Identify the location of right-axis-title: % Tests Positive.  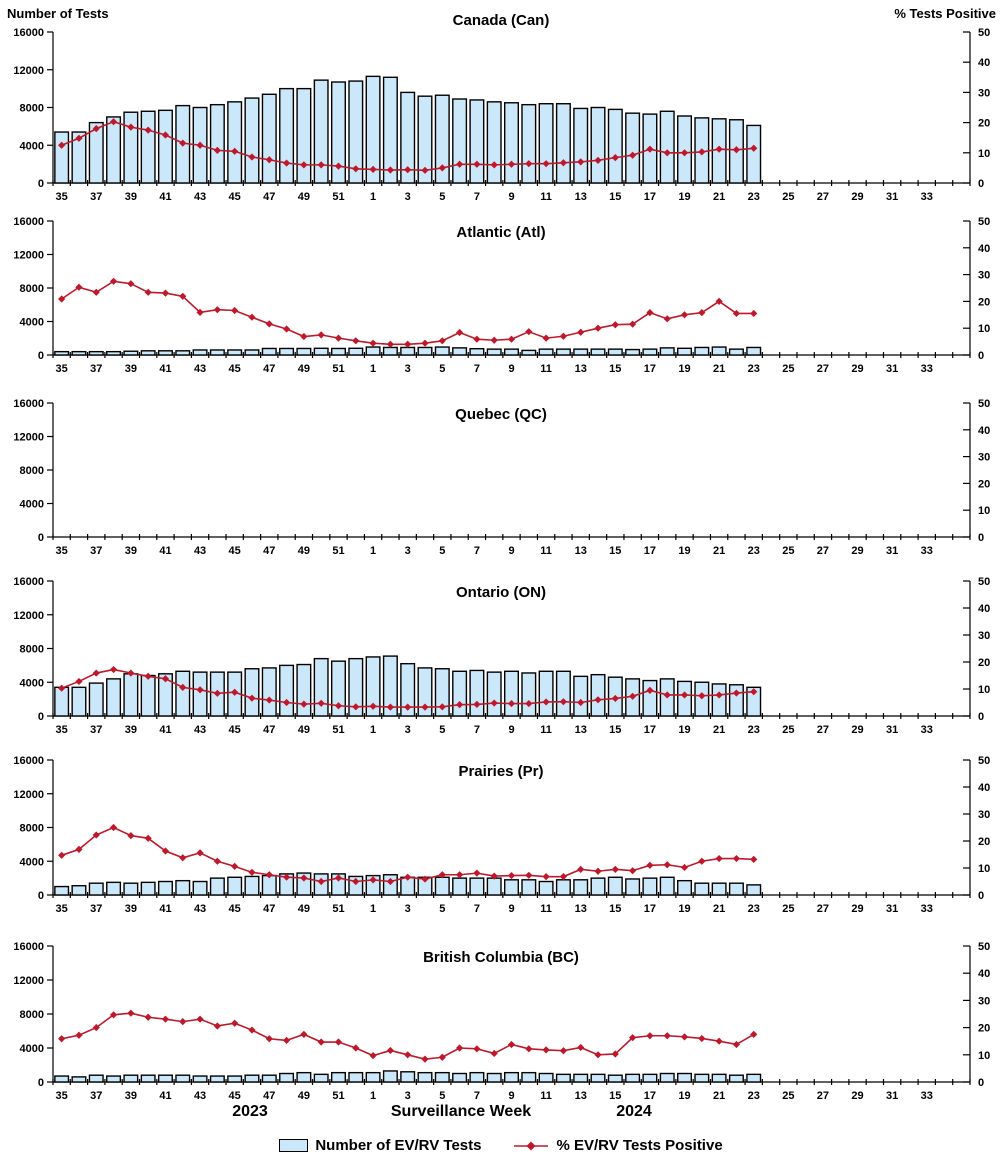
(945, 13).